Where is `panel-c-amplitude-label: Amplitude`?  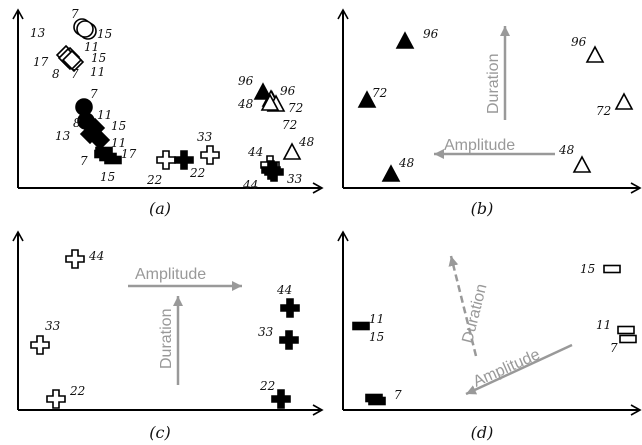 panel-c-amplitude-label: Amplitude is located at coordinates (170, 274).